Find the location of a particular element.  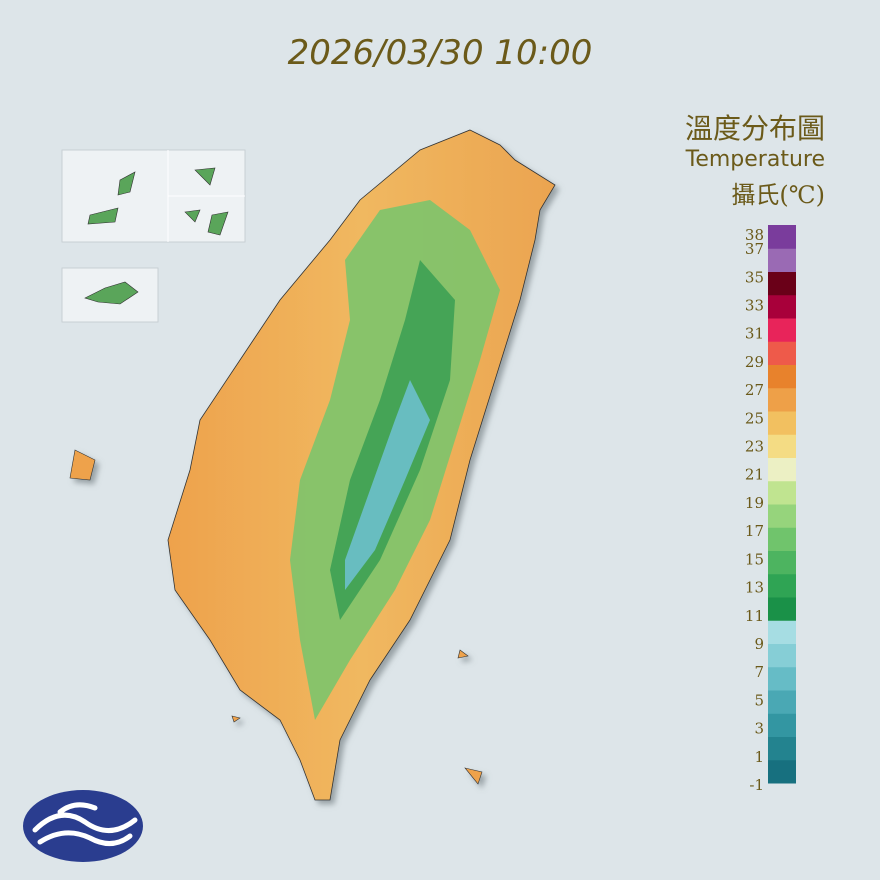

legend-title: 溫度分布圖 is located at coordinates (755, 128).